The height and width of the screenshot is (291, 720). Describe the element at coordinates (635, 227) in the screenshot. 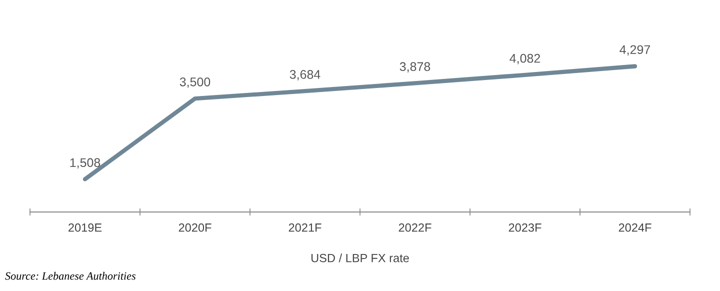

I see `x-tick-label: 2024F` at that location.